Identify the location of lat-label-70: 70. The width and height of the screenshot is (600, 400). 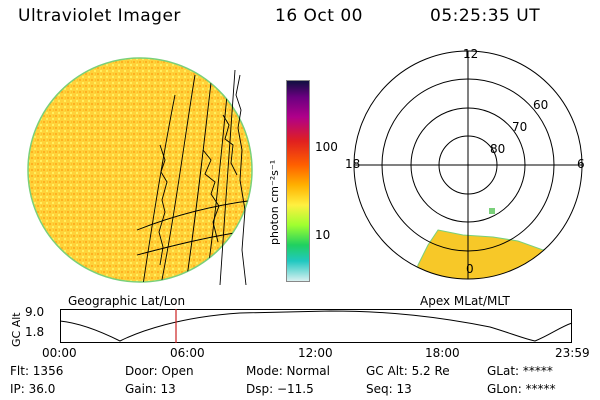
(520, 127).